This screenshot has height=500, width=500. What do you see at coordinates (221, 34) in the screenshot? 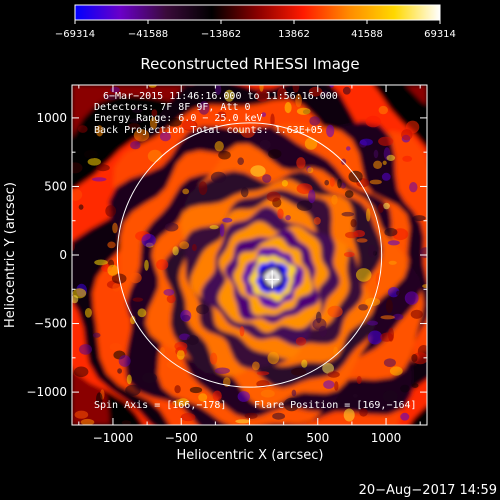
I see `colorbar-tick-label: −13862` at bounding box center [221, 34].